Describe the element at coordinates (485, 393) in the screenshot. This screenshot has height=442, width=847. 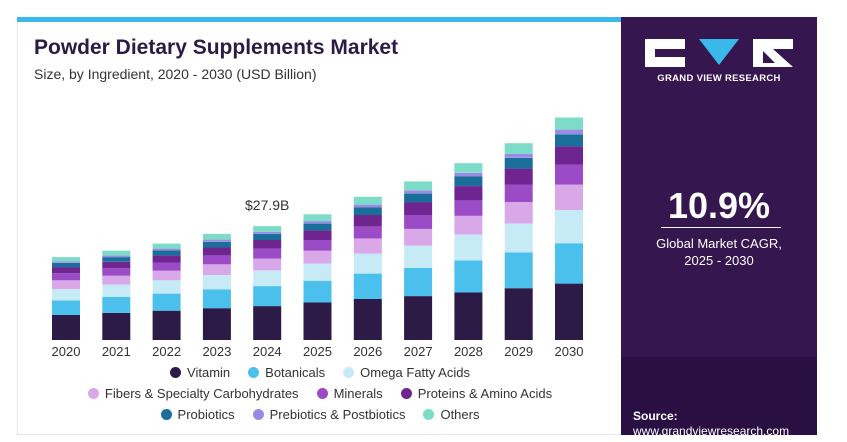
I see `legend-label: Proteins & Amino Acids` at that location.